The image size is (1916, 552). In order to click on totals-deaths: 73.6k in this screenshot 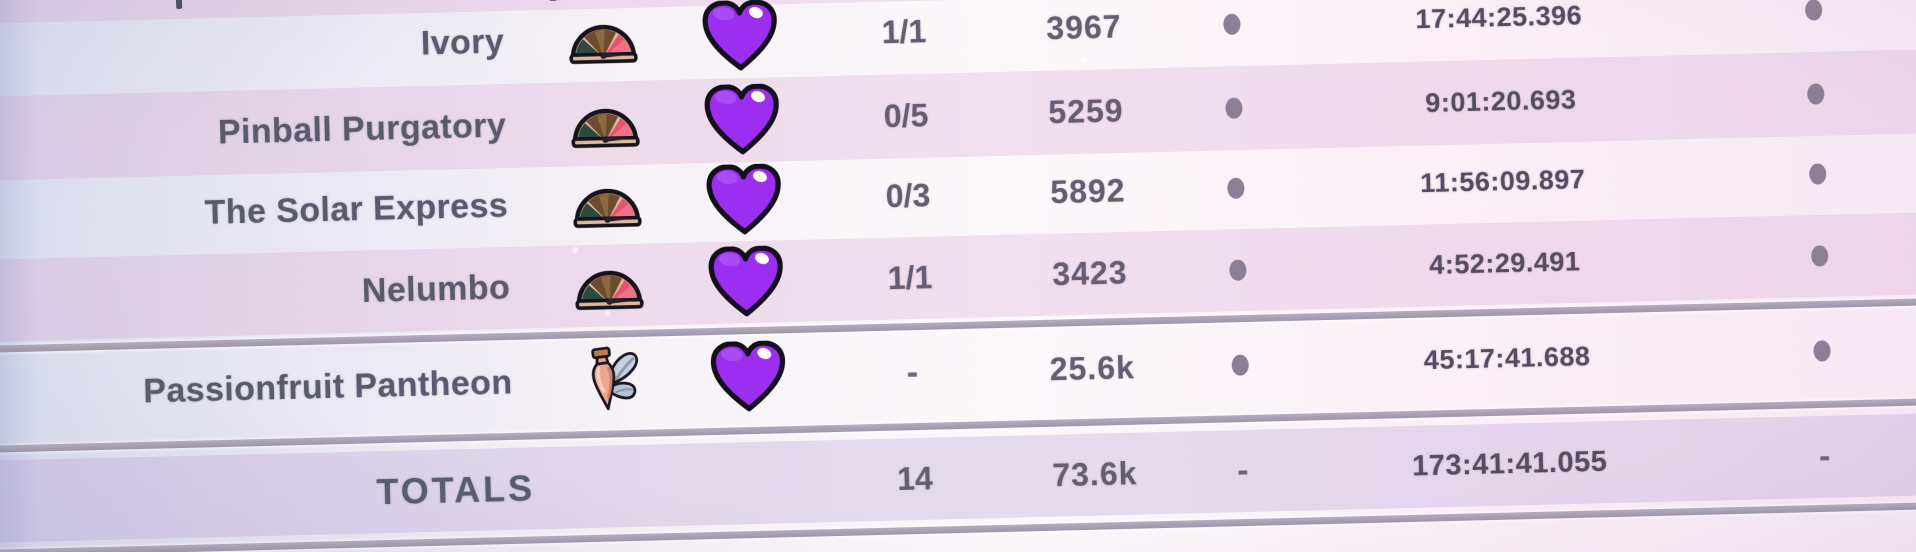, I will do `click(1094, 474)`.